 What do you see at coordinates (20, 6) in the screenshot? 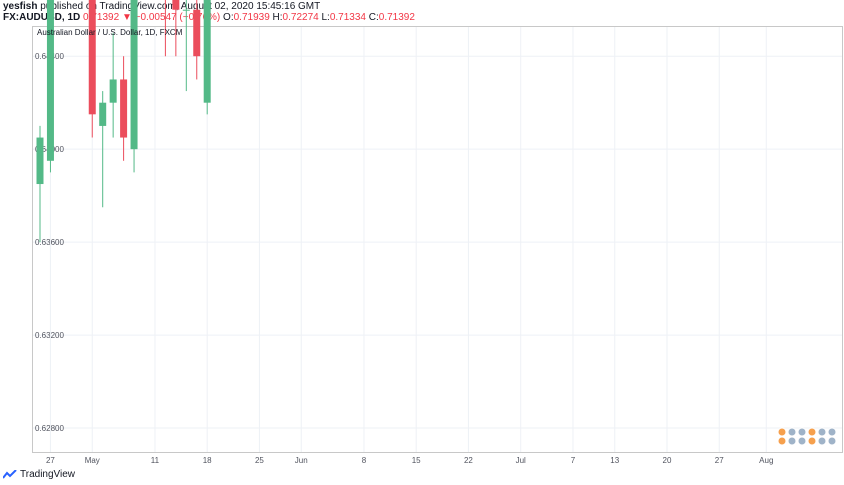
I see `publisher-name: yesfish` at bounding box center [20, 6].